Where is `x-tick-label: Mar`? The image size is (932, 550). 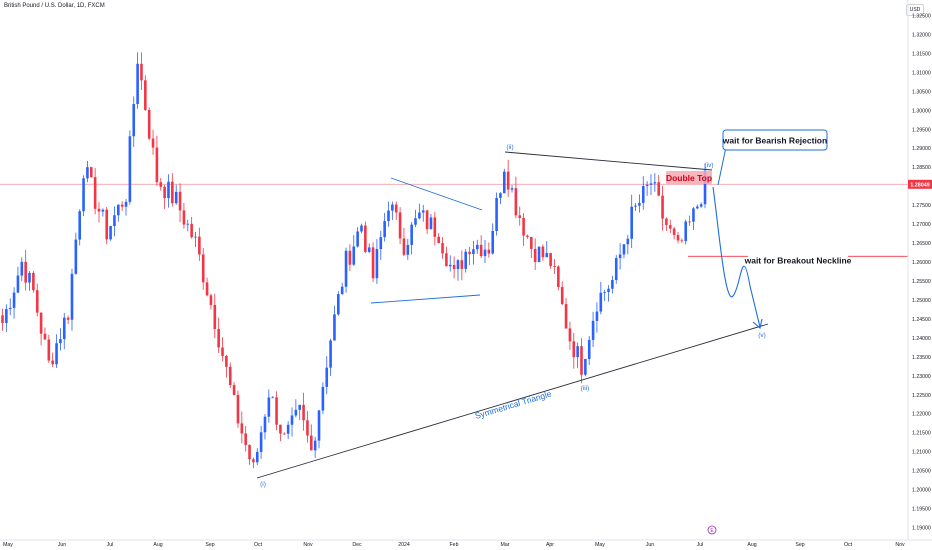
x-tick-label: Mar is located at coordinates (505, 545).